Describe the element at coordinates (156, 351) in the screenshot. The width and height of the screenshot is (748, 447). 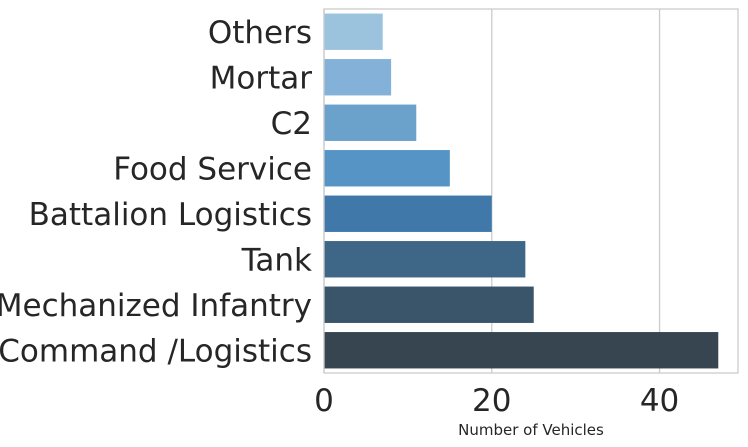
I see `category-label: Command /Logistics` at that location.